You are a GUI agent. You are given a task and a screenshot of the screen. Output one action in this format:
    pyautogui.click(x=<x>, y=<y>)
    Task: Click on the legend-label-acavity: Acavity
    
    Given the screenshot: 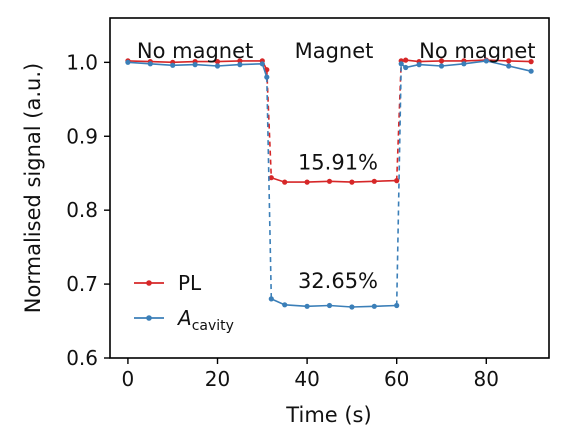 What is the action you would take?
    pyautogui.click(x=205, y=320)
    